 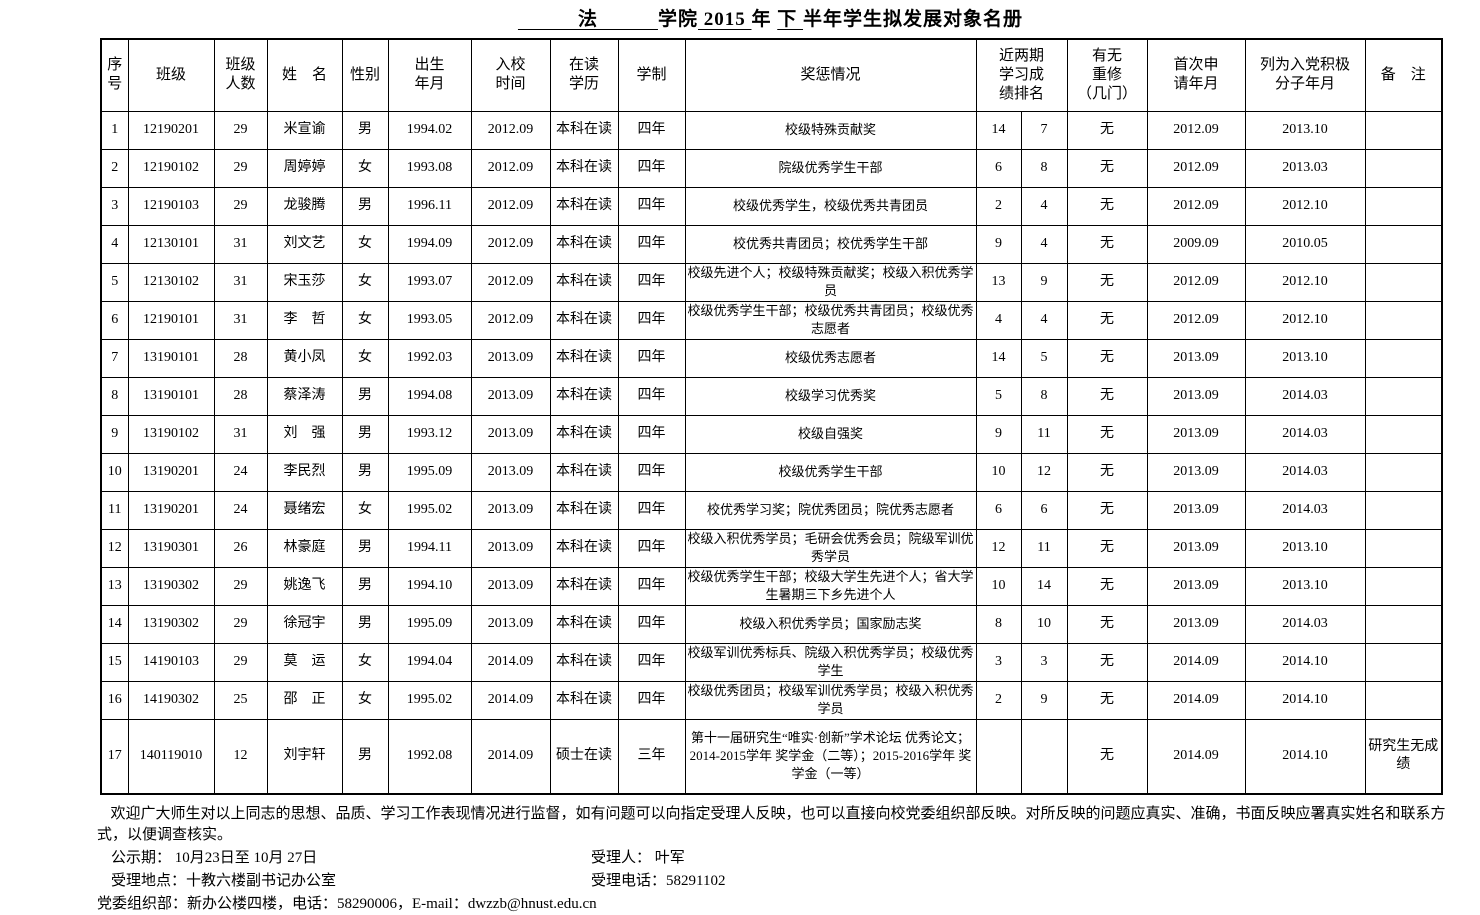 I want to click on cell-rank-1: 9, so click(x=998, y=244).